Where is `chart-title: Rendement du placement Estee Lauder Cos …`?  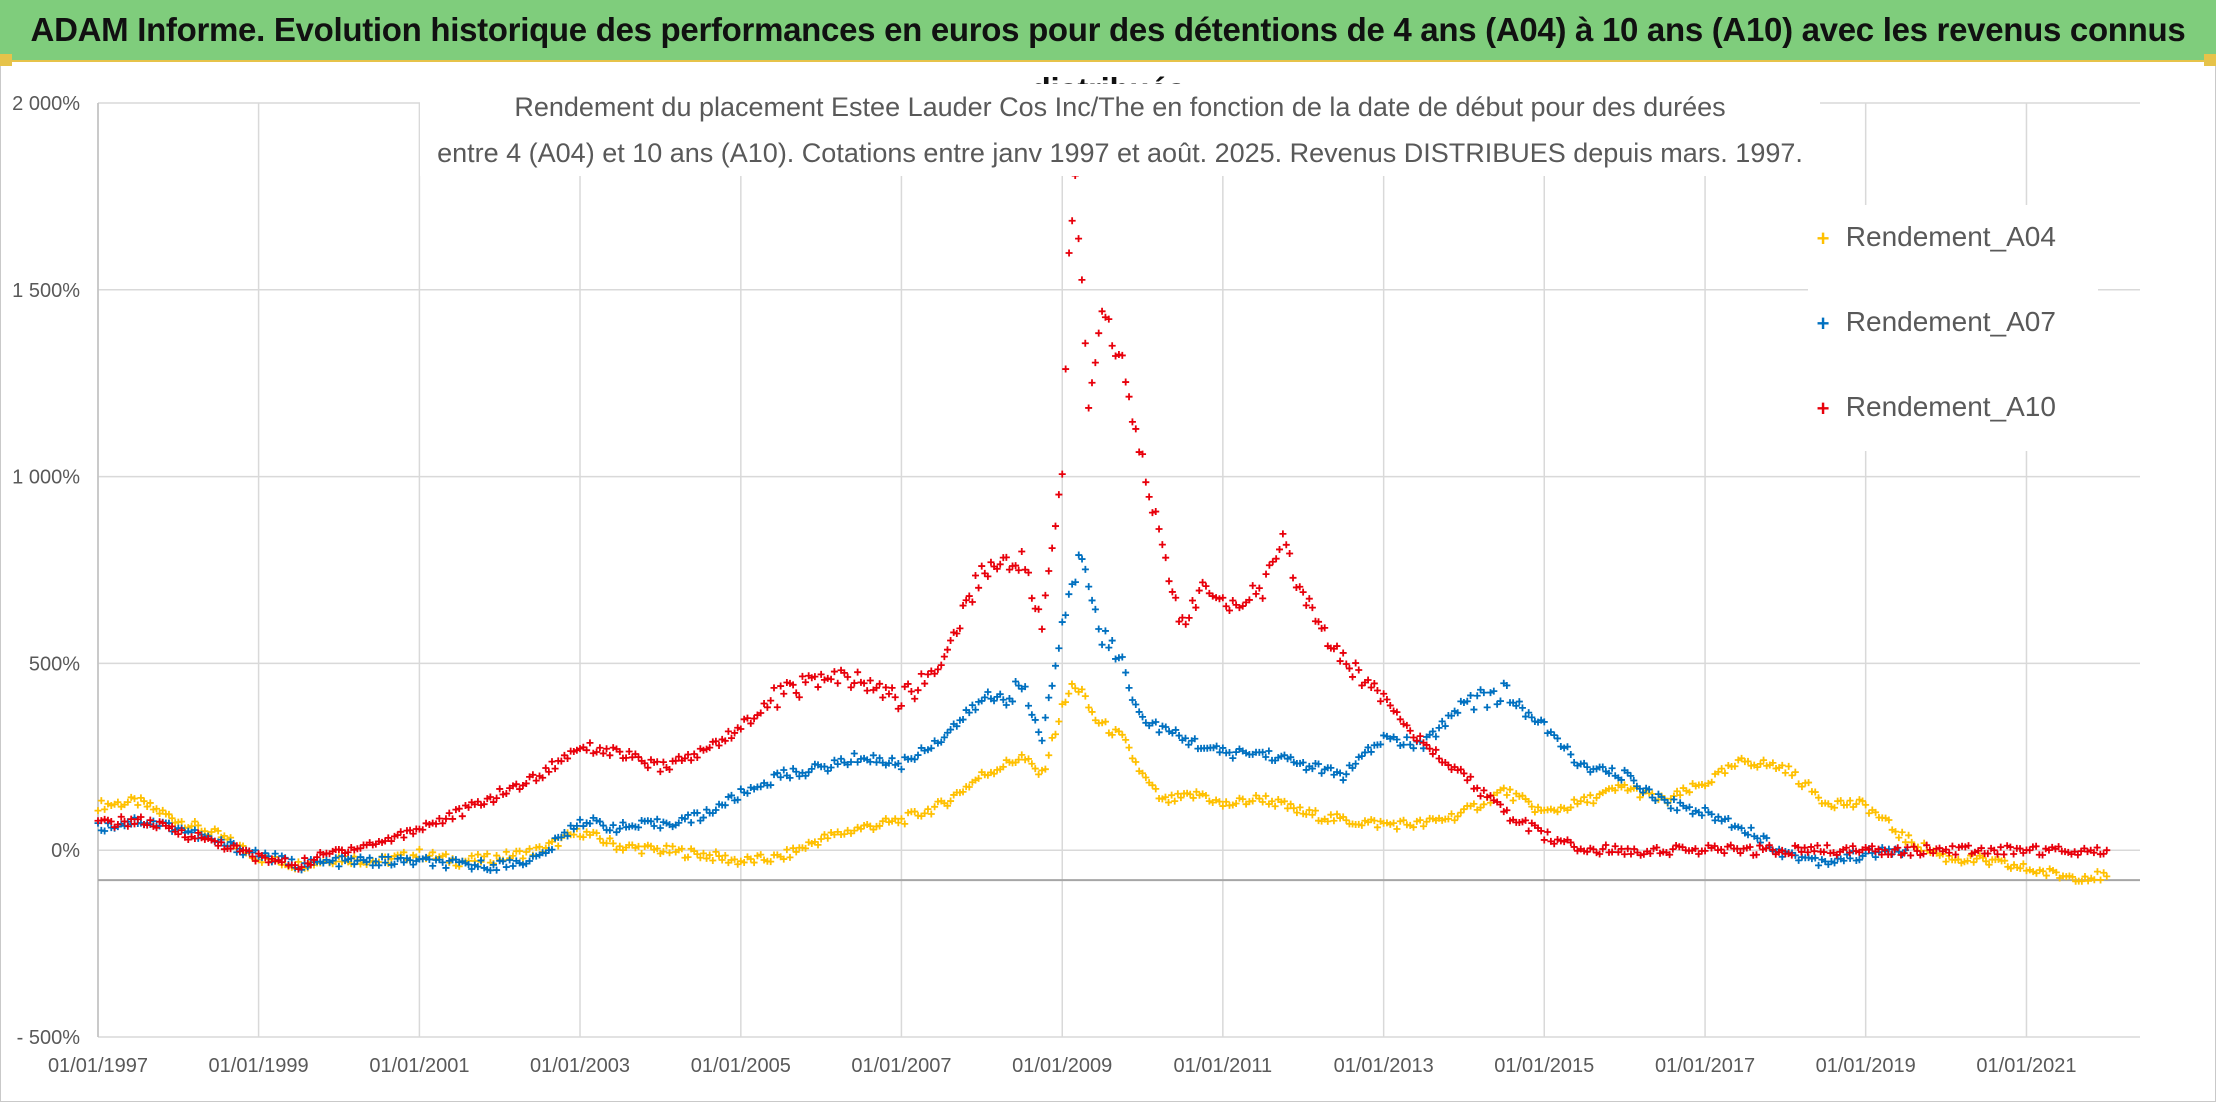 chart-title: Rendement du placement Estee Lauder Cos … is located at coordinates (1120, 130).